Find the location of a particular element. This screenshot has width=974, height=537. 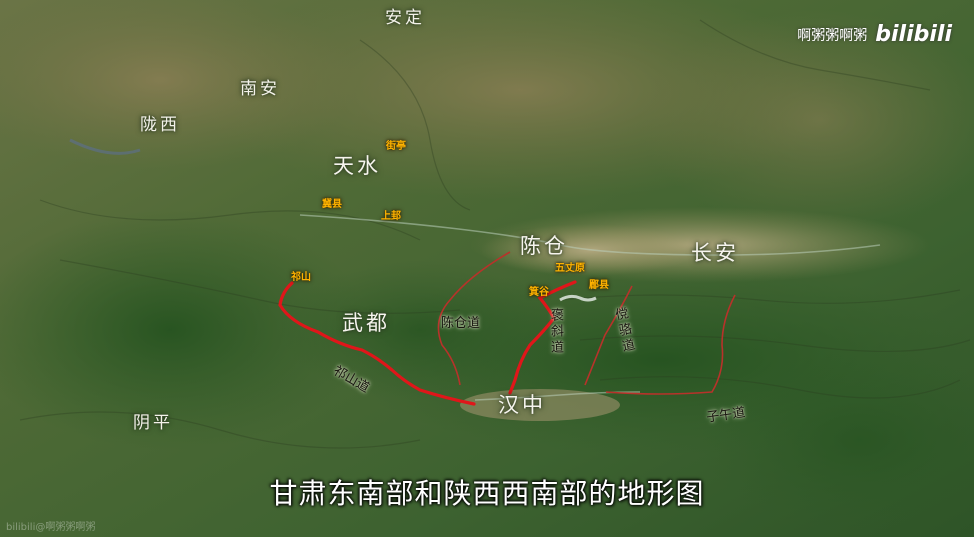

baoxie-road-line is located at coordinates (542, 337).